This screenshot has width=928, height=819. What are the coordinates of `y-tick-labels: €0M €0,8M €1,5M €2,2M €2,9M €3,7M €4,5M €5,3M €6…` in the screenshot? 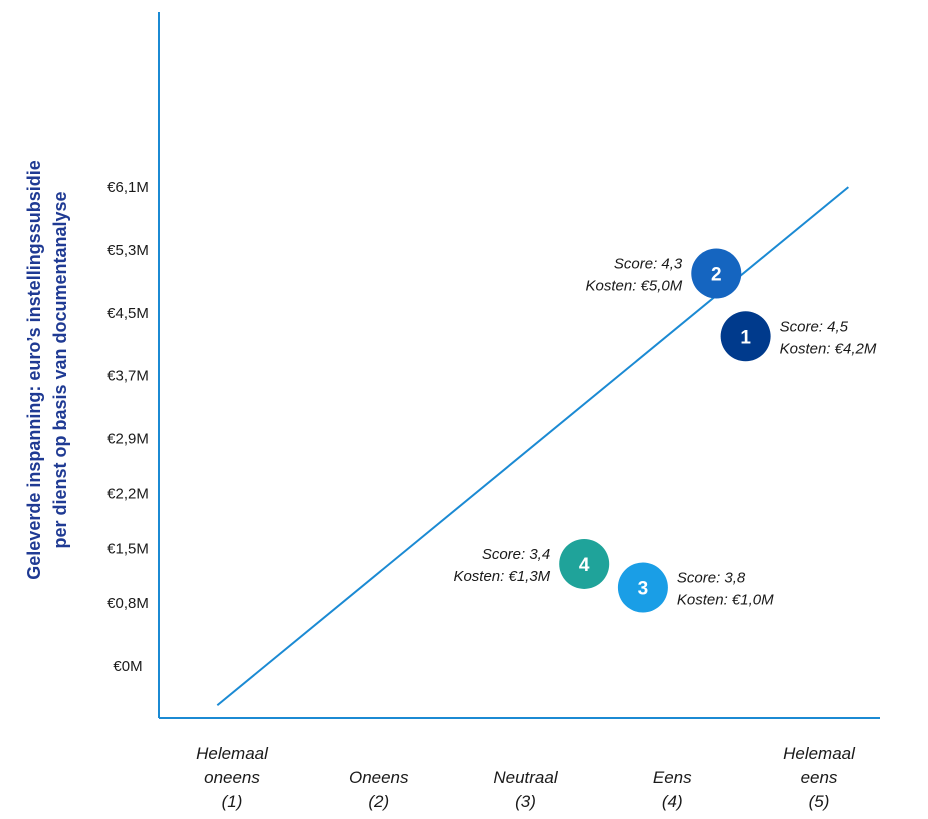 It's located at (128, 427).